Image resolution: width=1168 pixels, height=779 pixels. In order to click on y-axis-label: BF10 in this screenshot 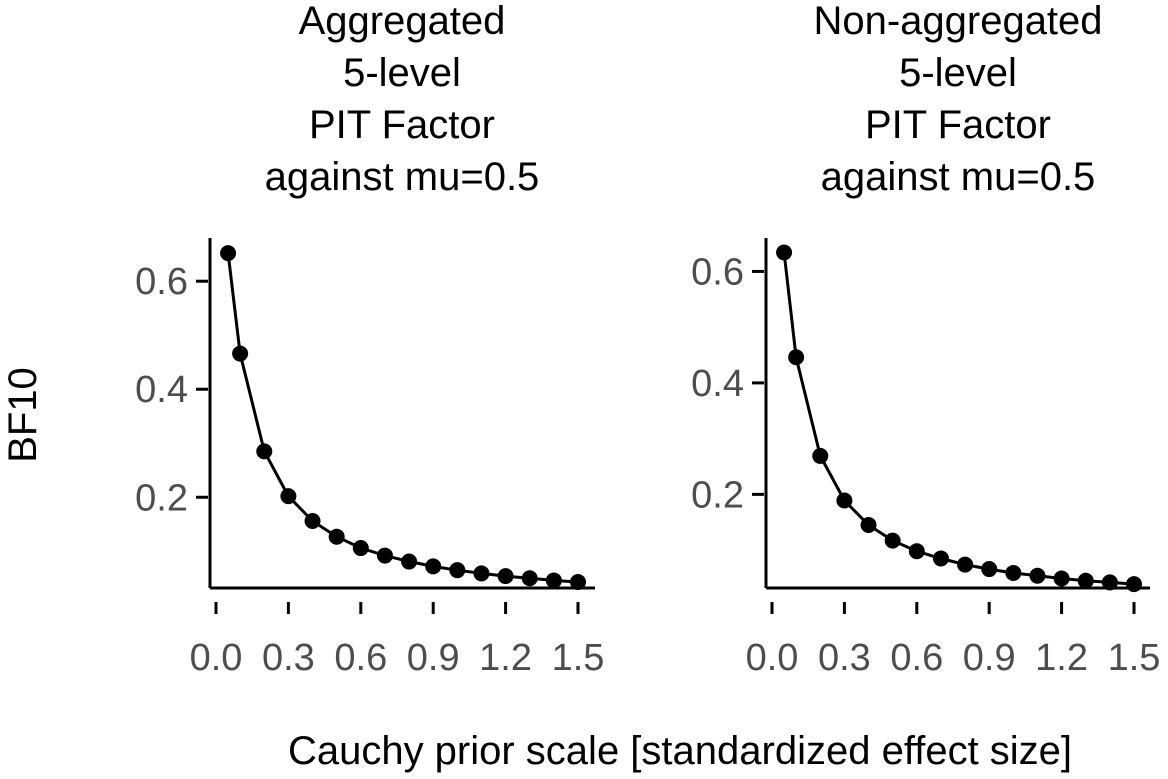, I will do `click(23, 415)`.